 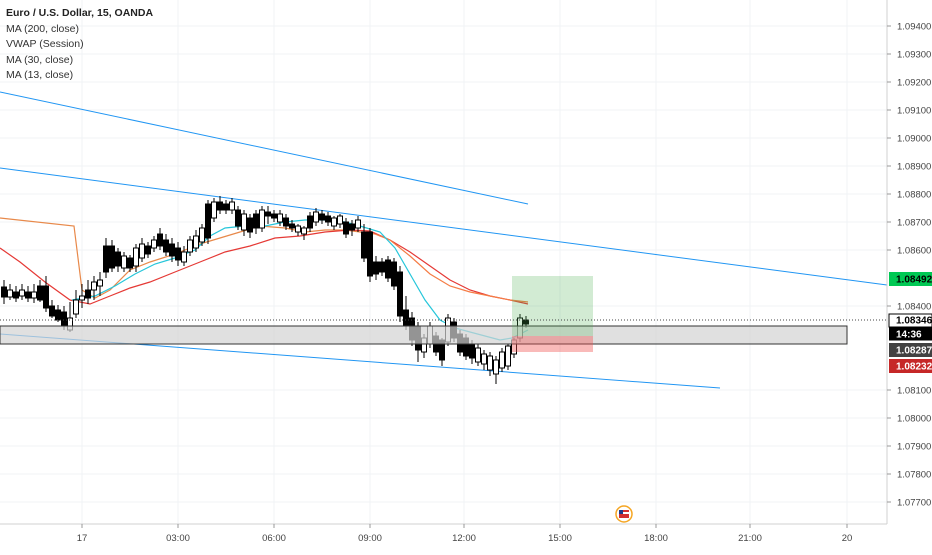 I want to click on trendline, so click(x=264, y=148).